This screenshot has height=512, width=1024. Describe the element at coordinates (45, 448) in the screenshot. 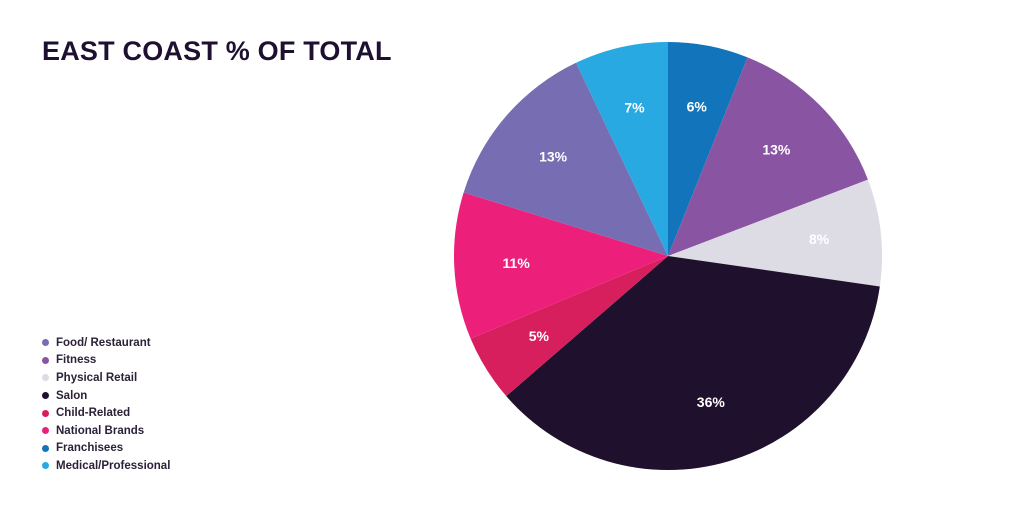

I see `legend-swatch-franchisees` at that location.